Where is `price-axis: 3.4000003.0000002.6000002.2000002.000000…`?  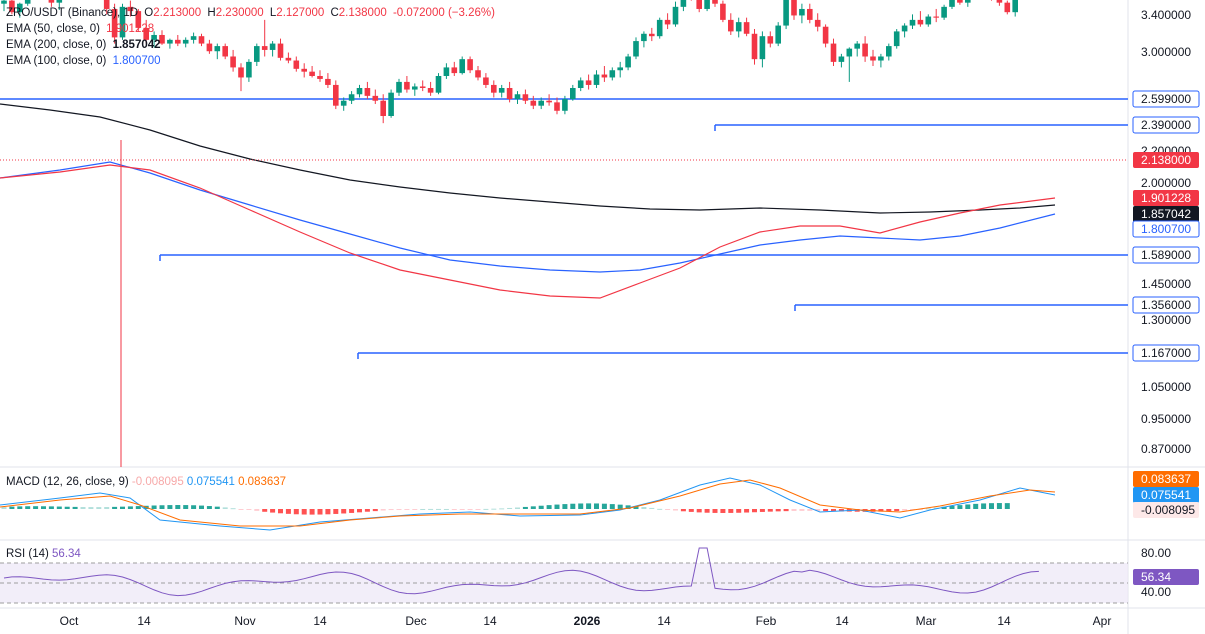
price-axis: 3.4000003.0000002.6000002.2000002.000000… is located at coordinates (1166, 245).